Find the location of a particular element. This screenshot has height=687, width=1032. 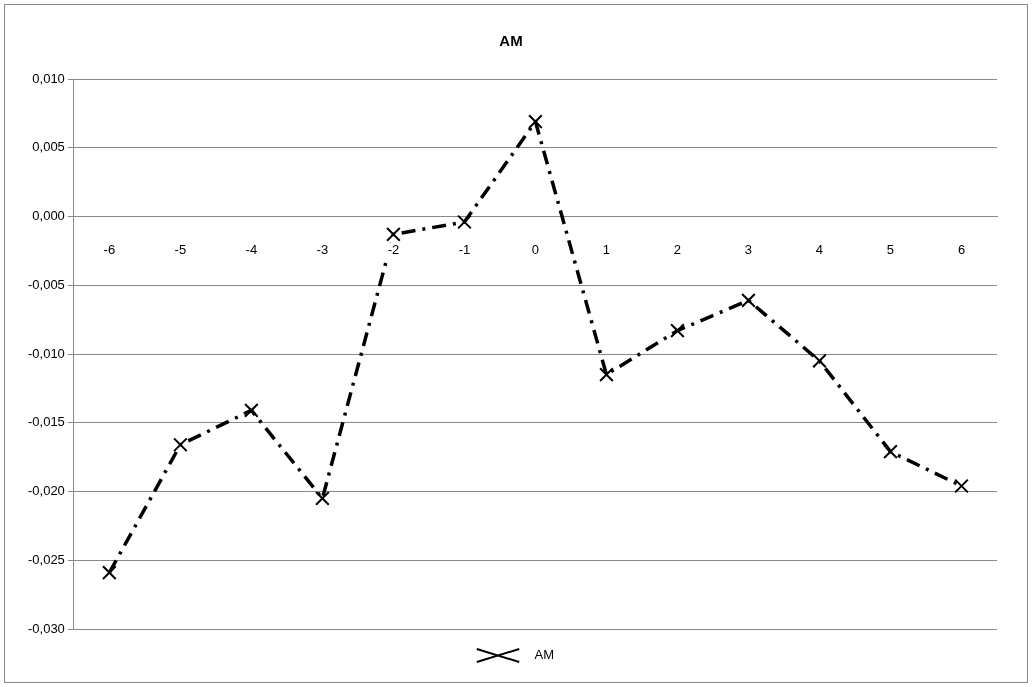

x-tick-label: 1 is located at coordinates (606, 250).